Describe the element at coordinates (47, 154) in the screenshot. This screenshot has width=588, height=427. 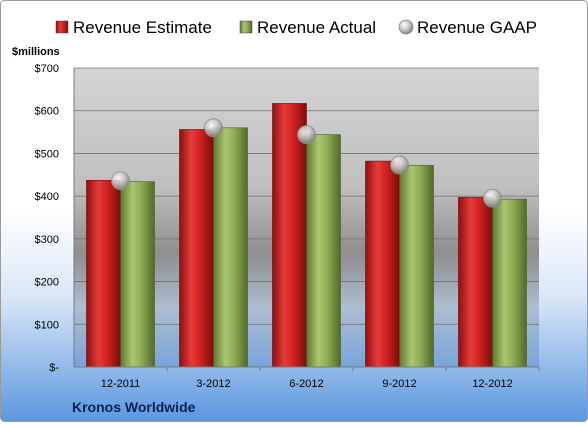
I see `y-tick-label: $500` at that location.